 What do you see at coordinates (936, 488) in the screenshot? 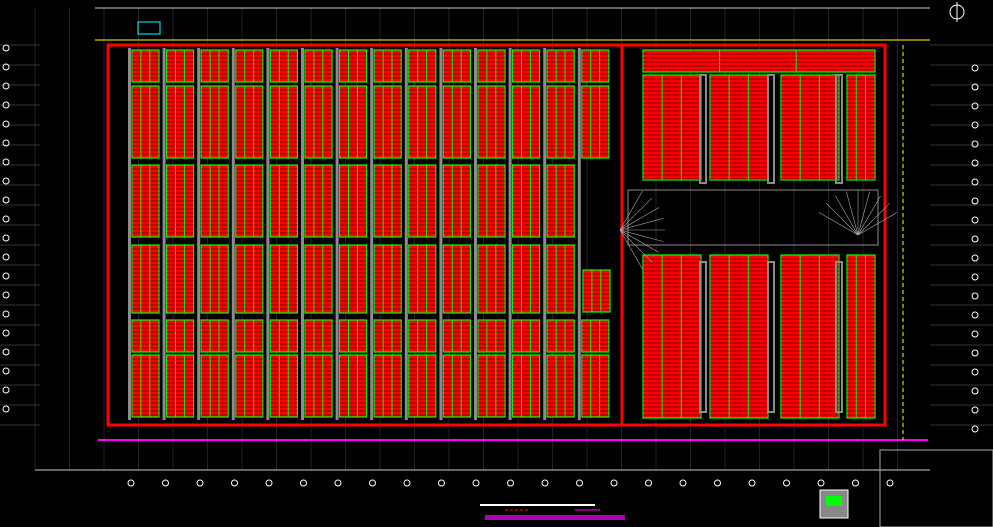
I see `title-block` at bounding box center [936, 488].